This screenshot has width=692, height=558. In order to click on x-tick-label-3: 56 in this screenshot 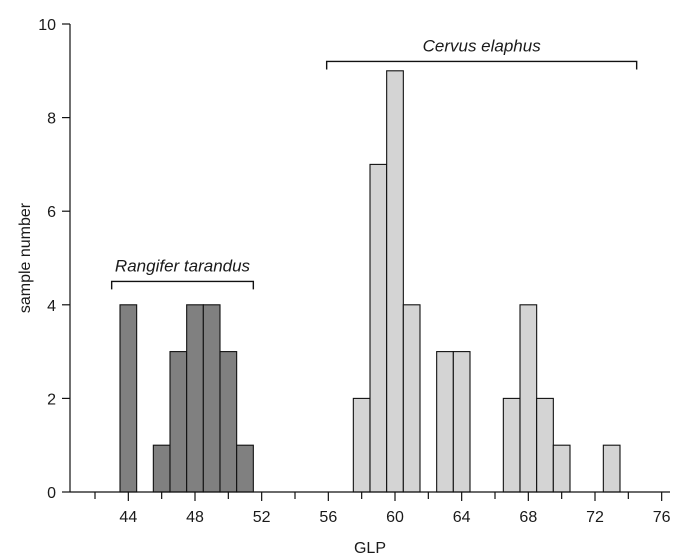, I will do `click(328, 517)`.